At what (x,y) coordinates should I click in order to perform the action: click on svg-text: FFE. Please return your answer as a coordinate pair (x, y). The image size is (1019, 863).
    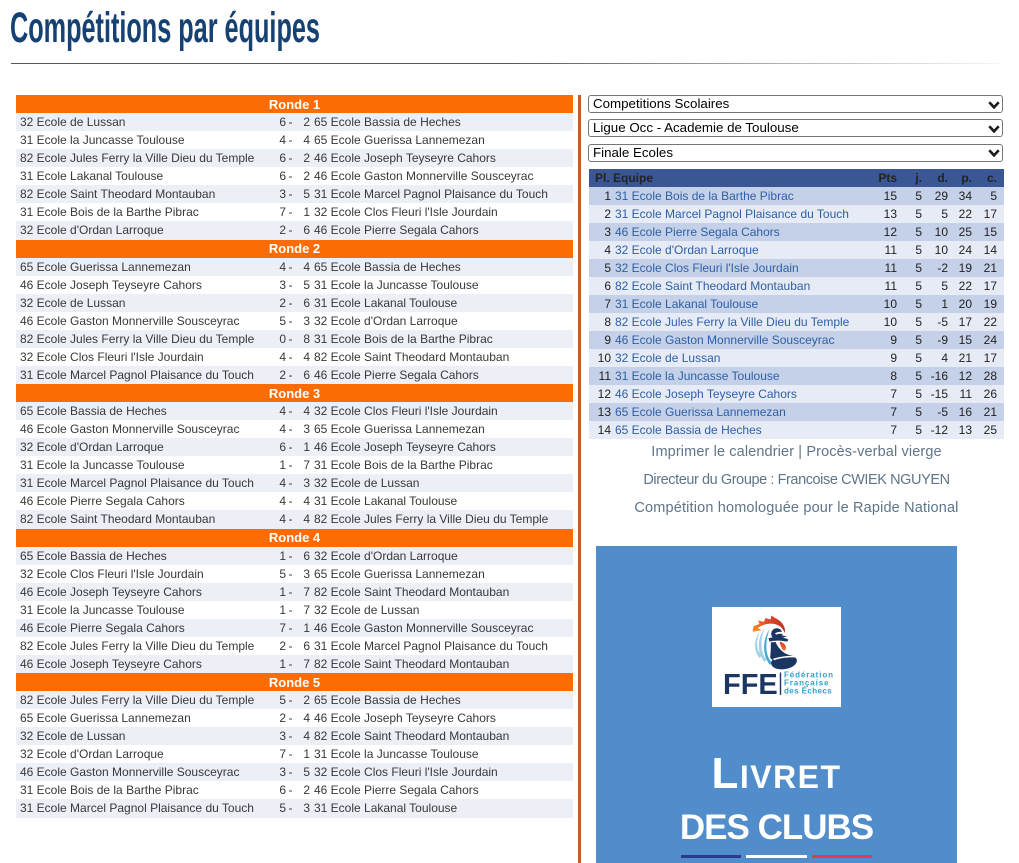
    Looking at the image, I should click on (750, 685).